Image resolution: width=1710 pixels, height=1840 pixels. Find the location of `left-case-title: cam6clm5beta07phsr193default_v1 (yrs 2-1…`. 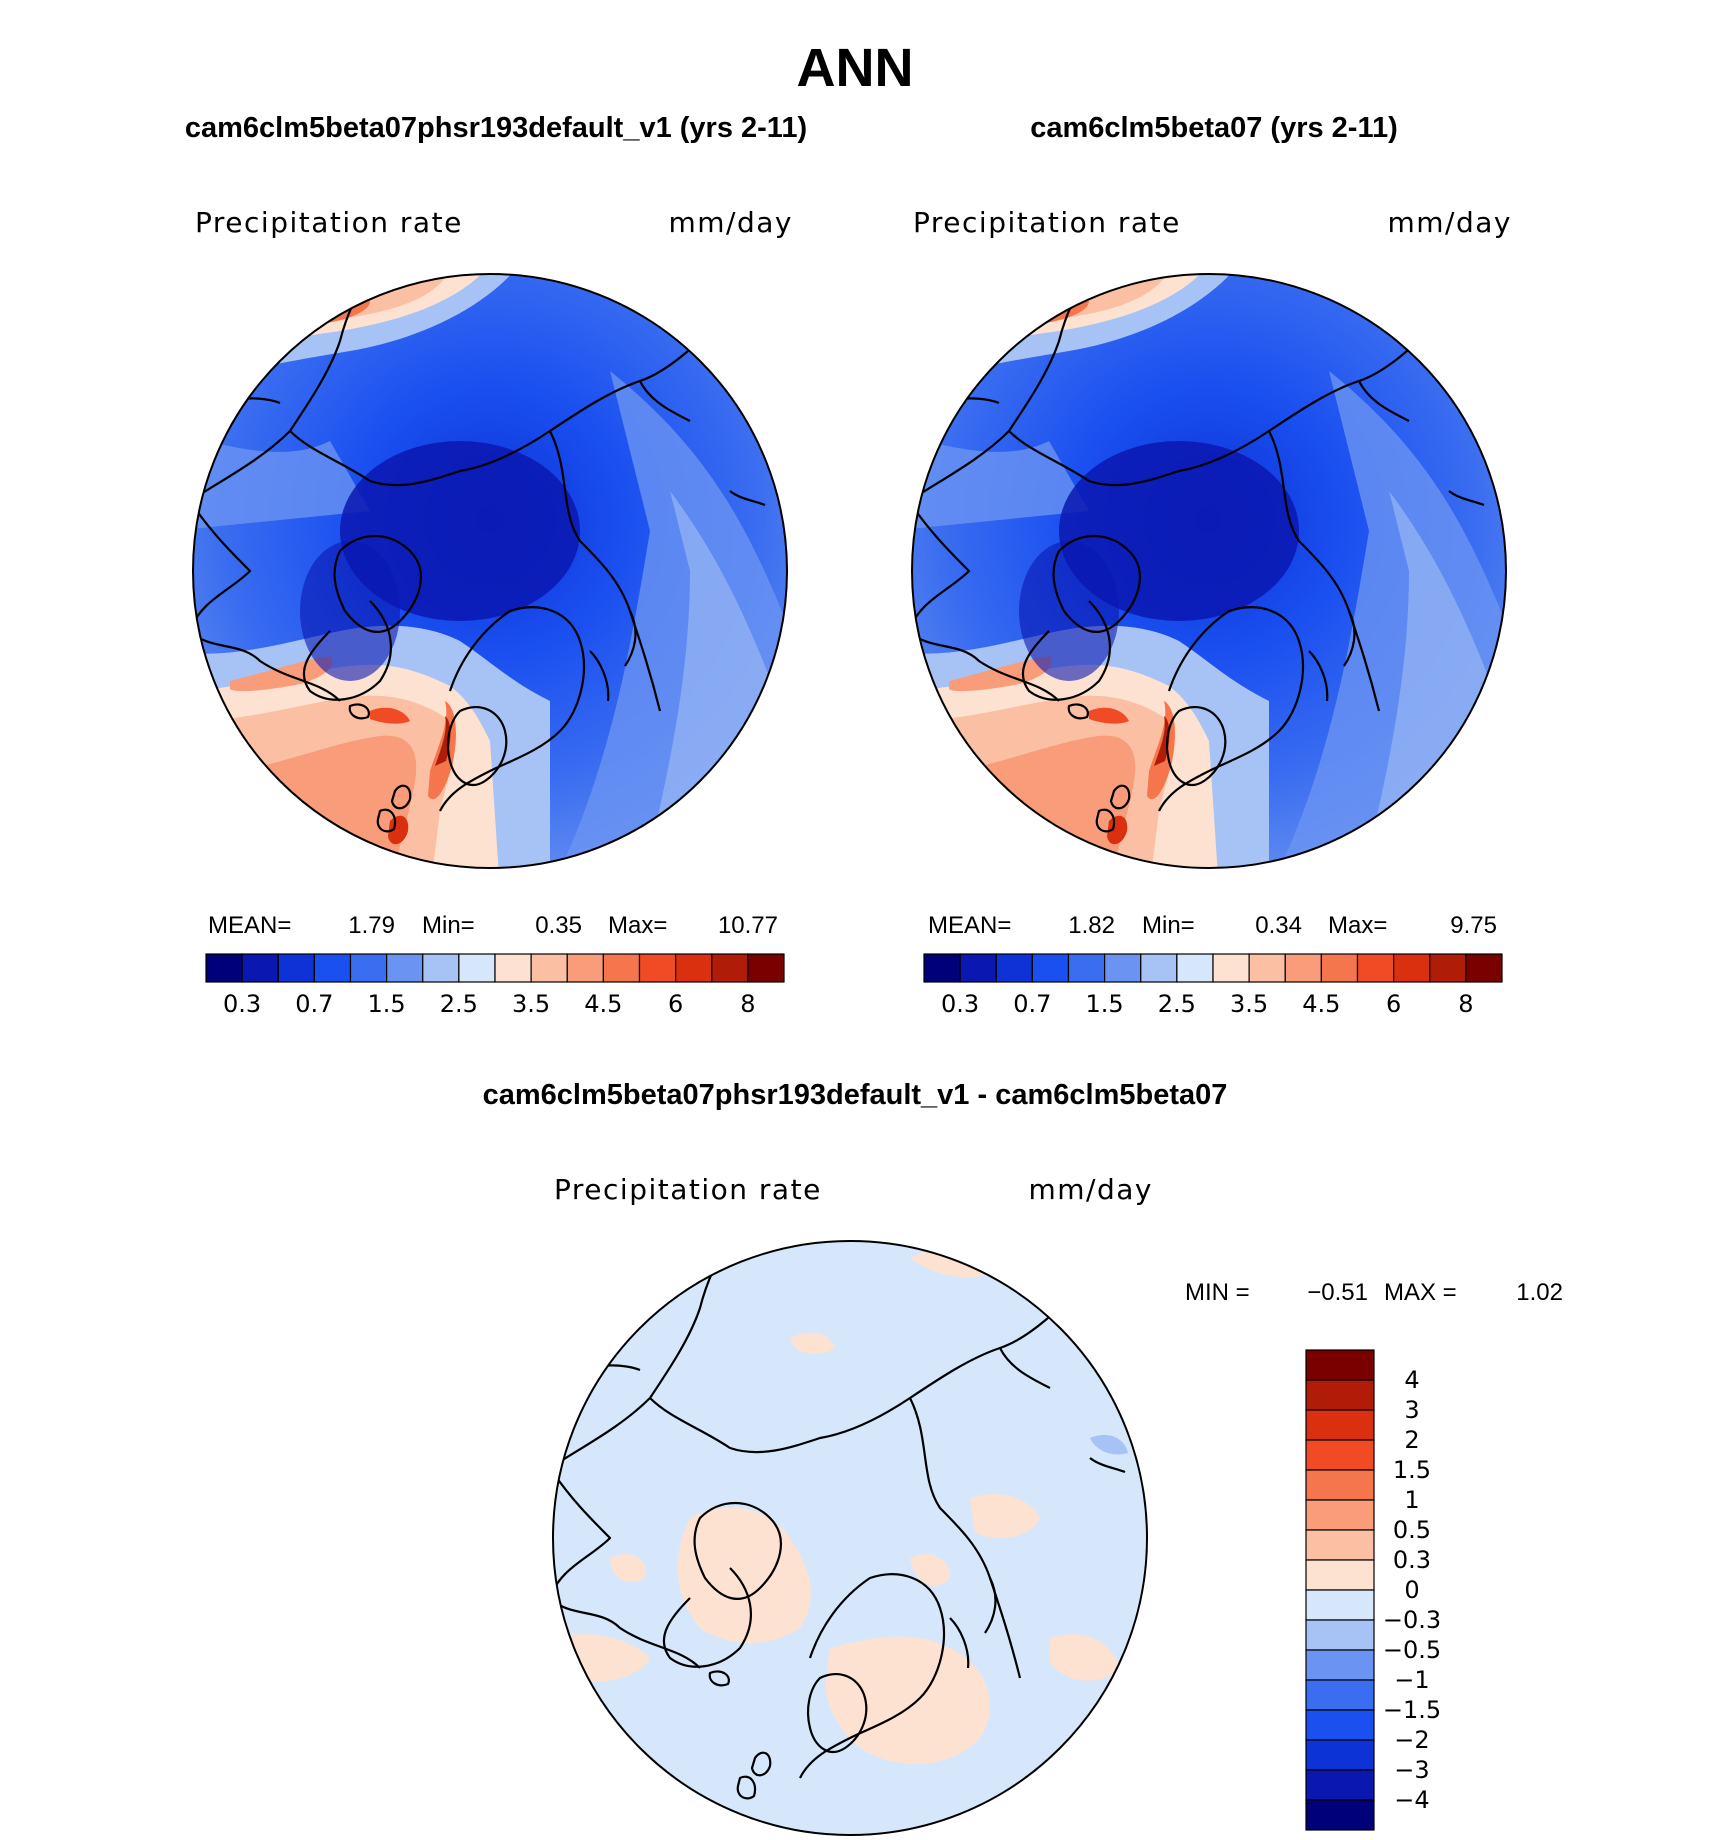

left-case-title: cam6clm5beta07phsr193default_v1 (yrs 2-1… is located at coordinates (496, 128).